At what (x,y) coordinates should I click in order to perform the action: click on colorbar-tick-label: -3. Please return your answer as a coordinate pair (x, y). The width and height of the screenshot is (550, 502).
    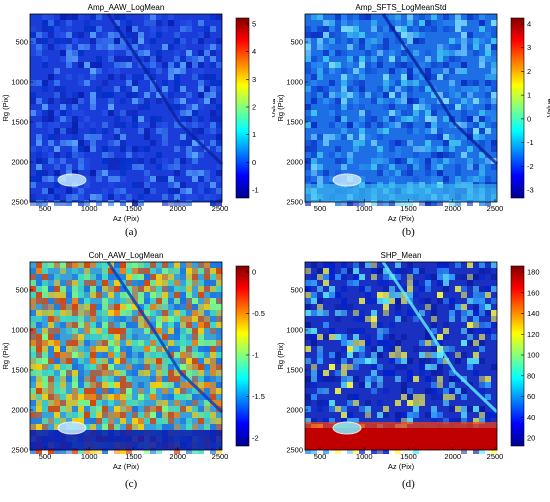
    Looking at the image, I should click on (530, 190).